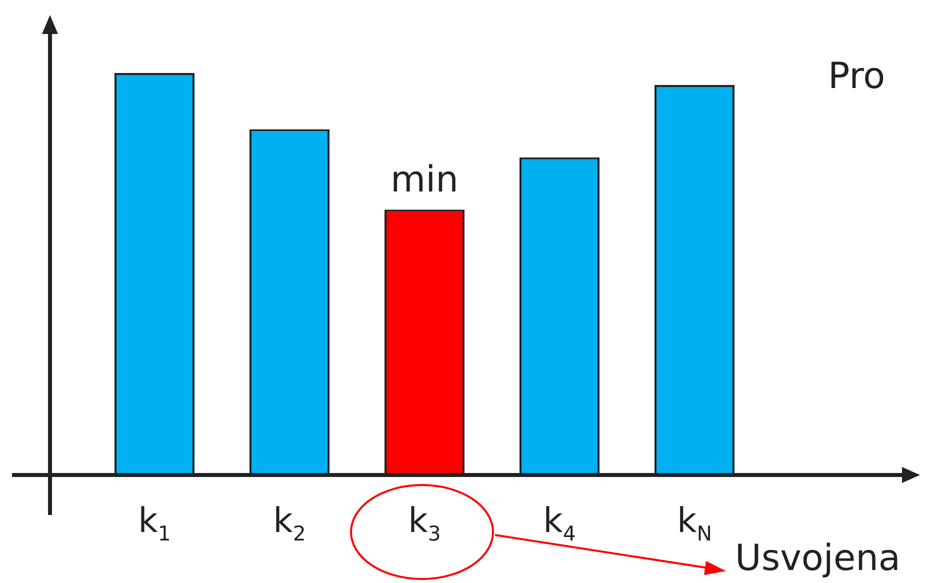 The height and width of the screenshot is (583, 930). I want to click on text: Pro, so click(857, 76).